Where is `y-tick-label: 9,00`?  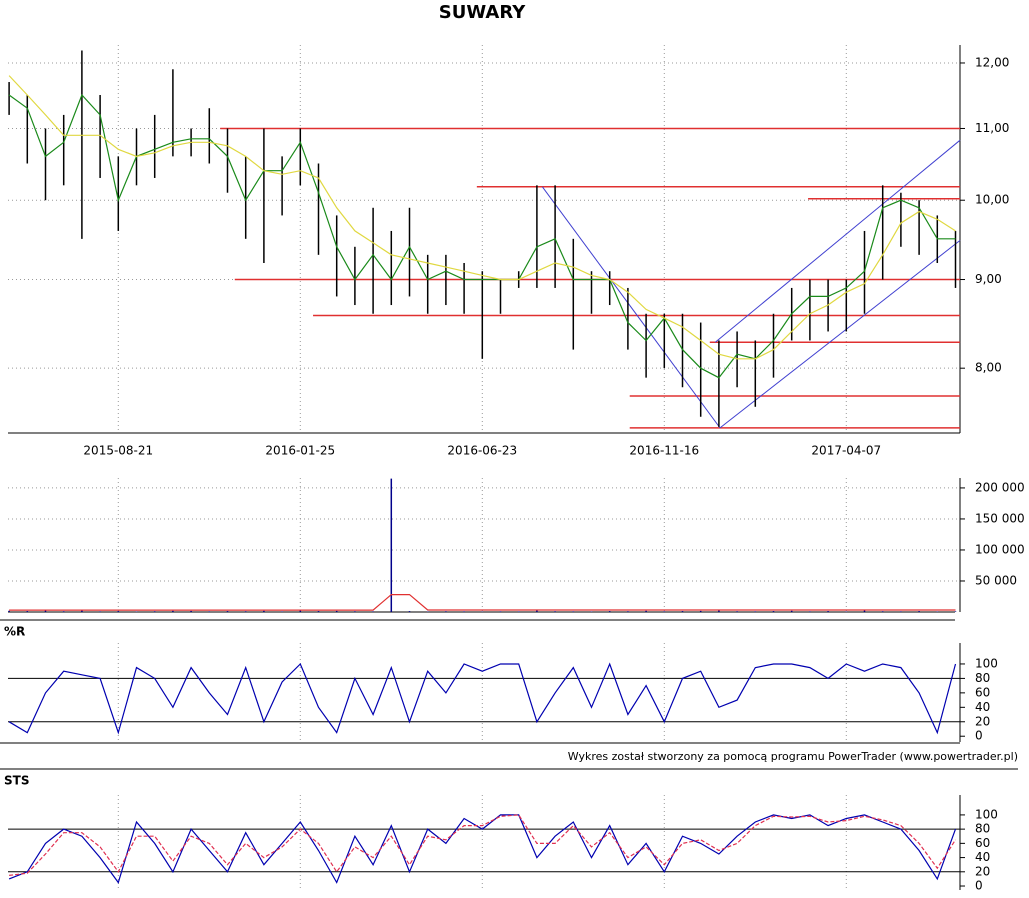
y-tick-label: 9,00 is located at coordinates (988, 279).